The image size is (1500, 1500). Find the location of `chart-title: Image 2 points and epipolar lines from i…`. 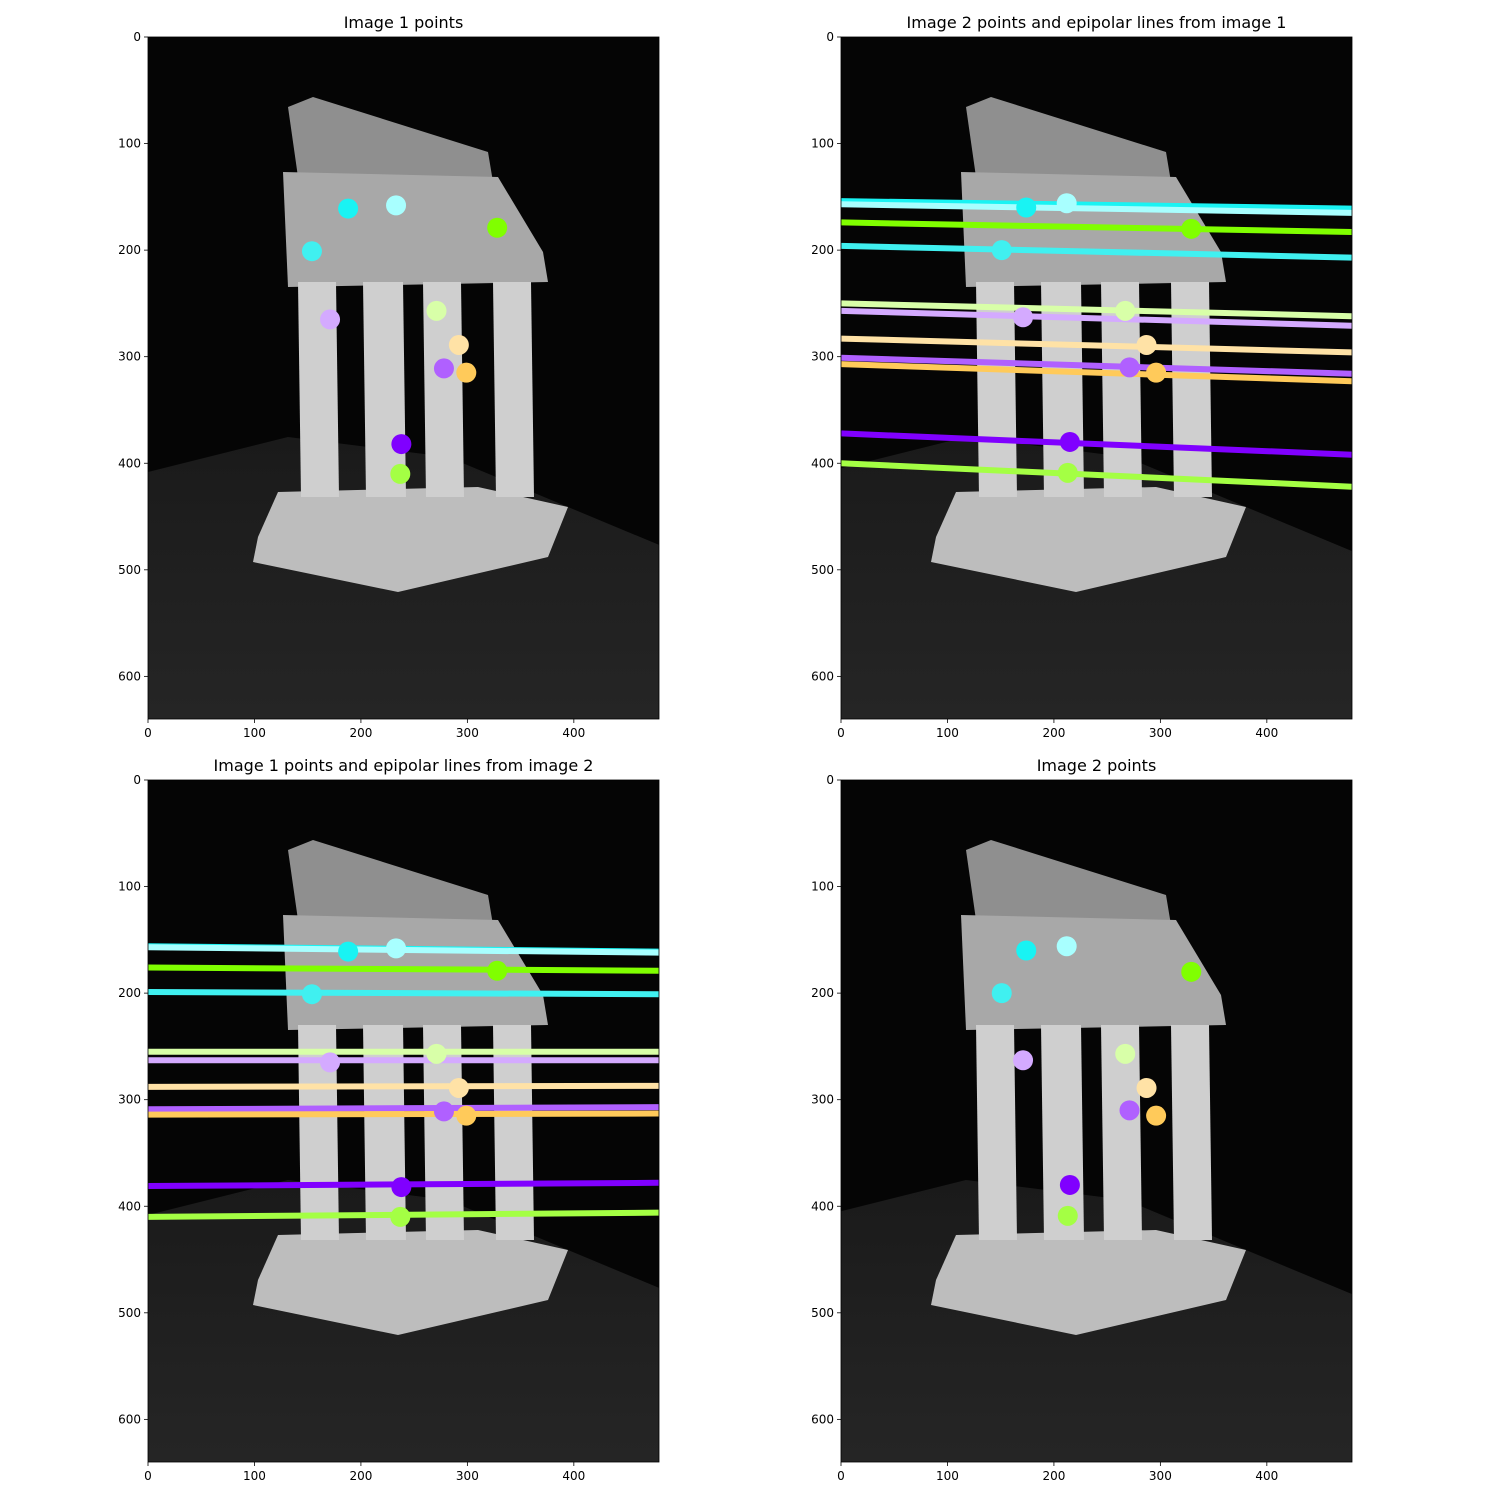

chart-title: Image 2 points and epipolar lines from i… is located at coordinates (1097, 22).